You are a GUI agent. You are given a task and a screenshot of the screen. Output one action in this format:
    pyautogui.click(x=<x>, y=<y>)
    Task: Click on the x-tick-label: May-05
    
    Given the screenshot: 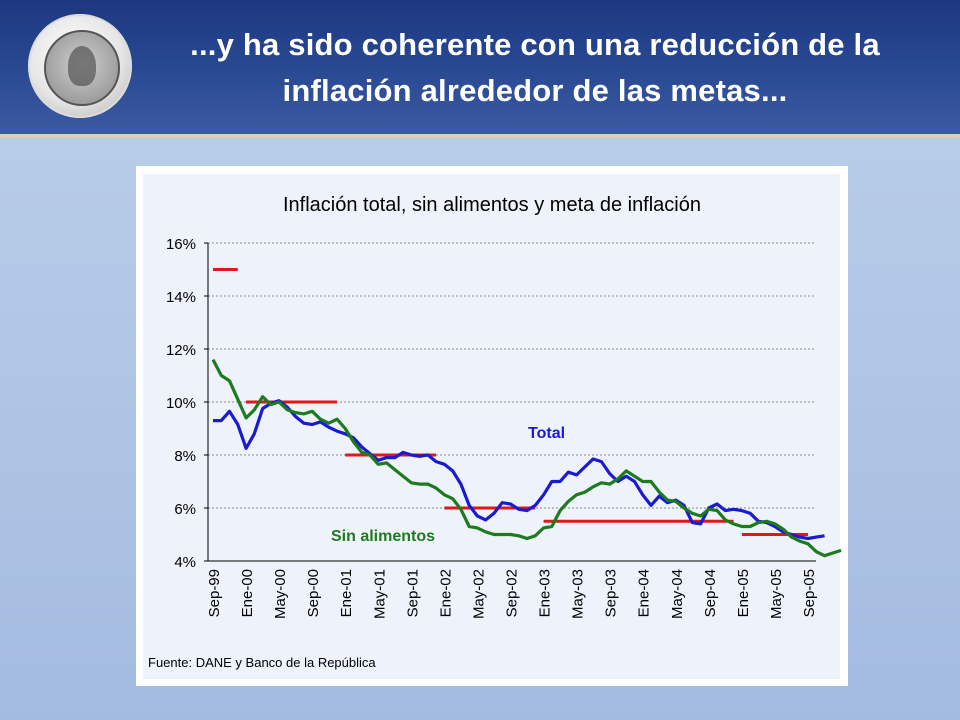 What is the action you would take?
    pyautogui.click(x=776, y=594)
    